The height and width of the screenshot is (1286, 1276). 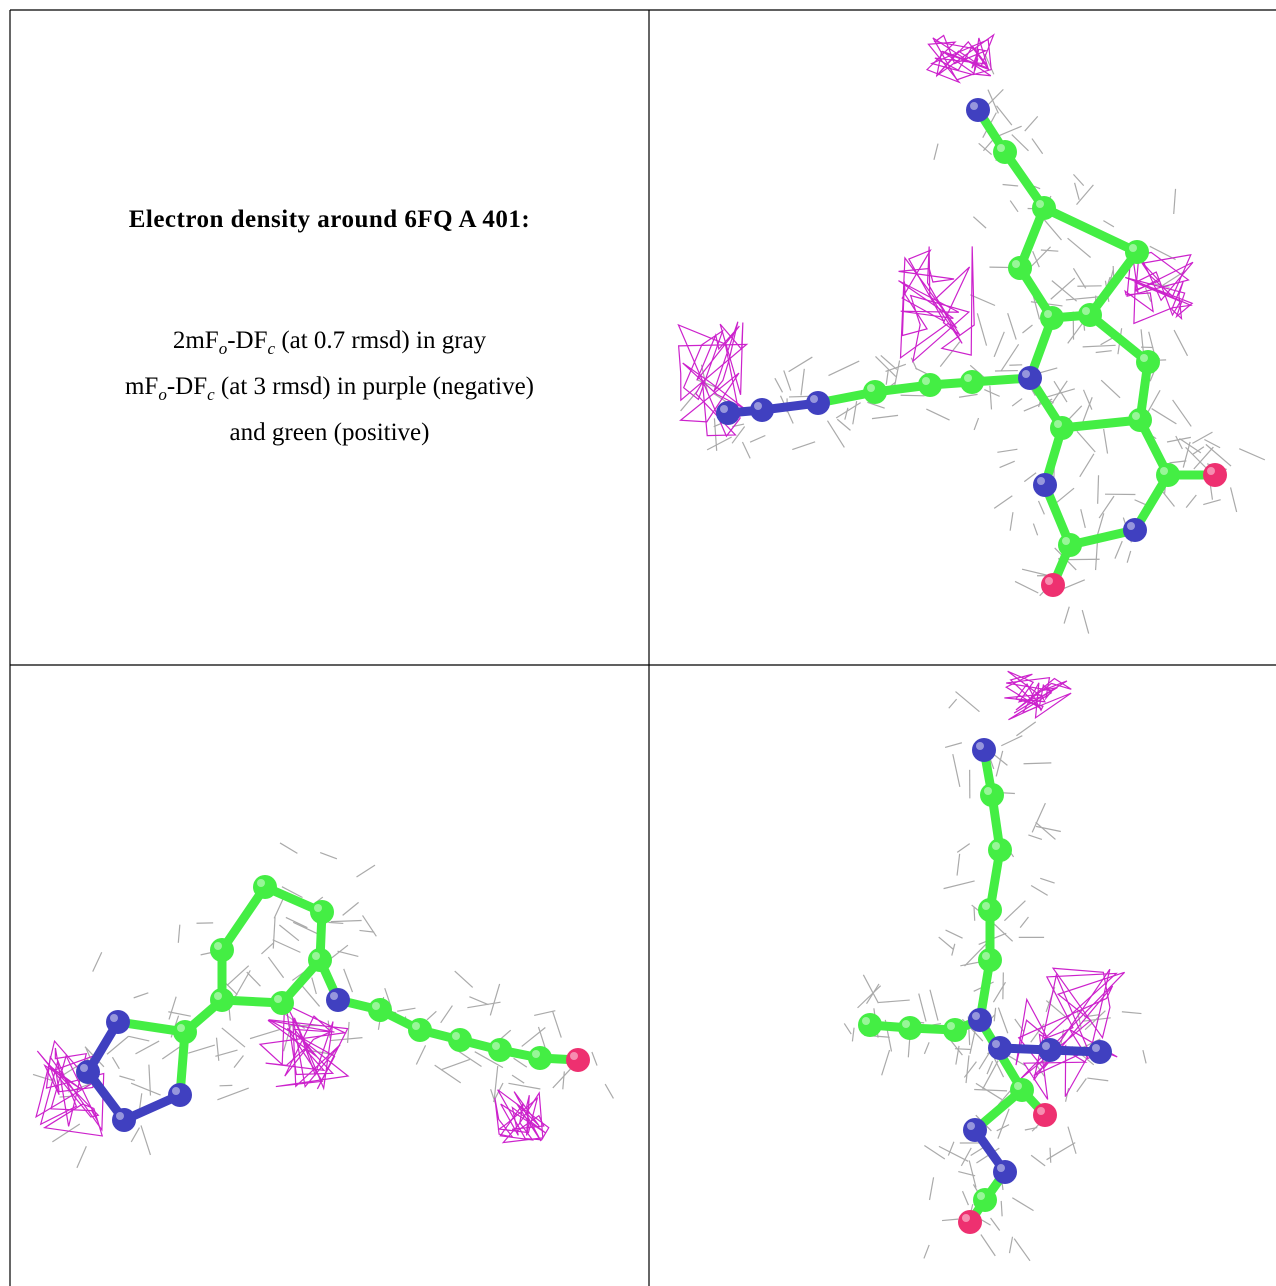 I want to click on bond, so click(x=1101, y=424).